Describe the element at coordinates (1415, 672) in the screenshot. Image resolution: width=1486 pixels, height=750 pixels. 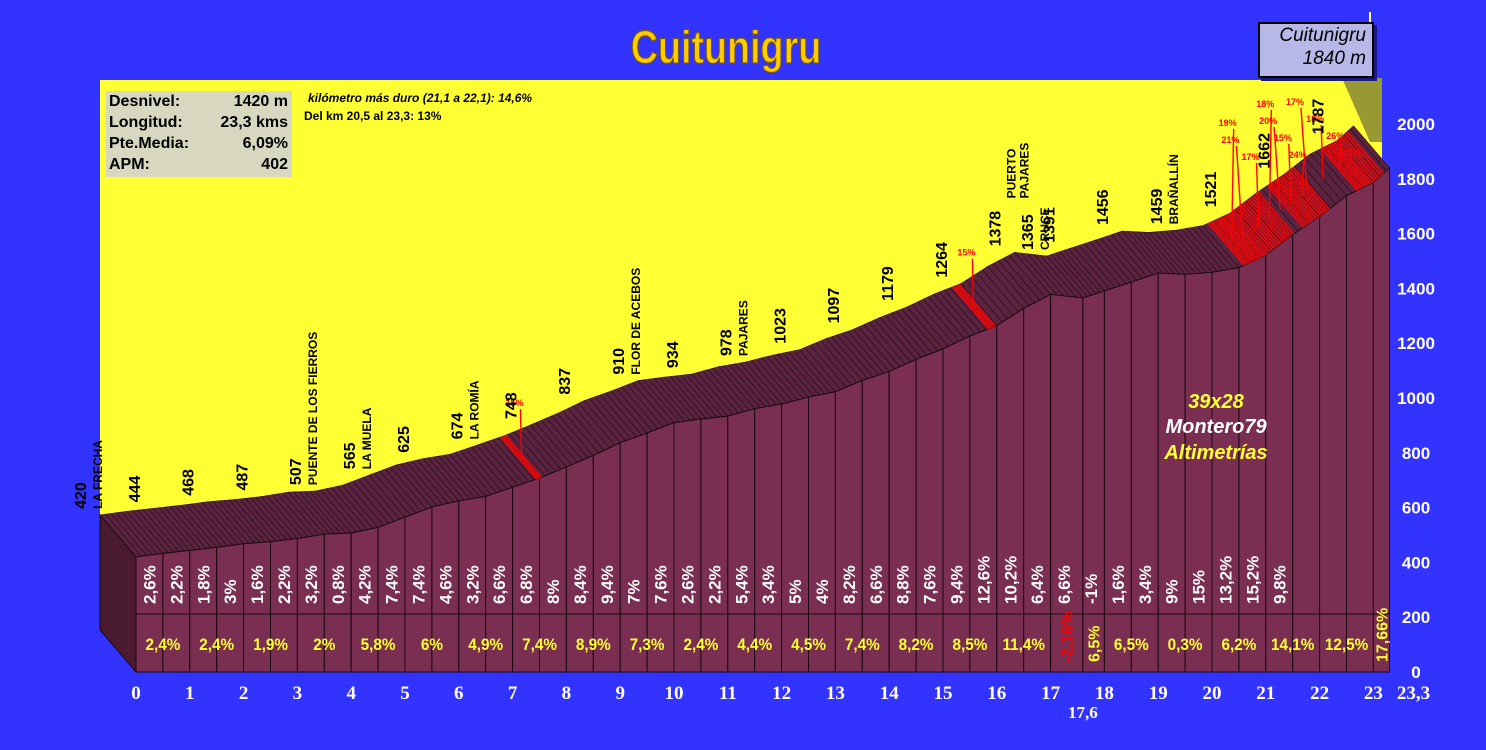
I see `y-tick-label: 0` at that location.